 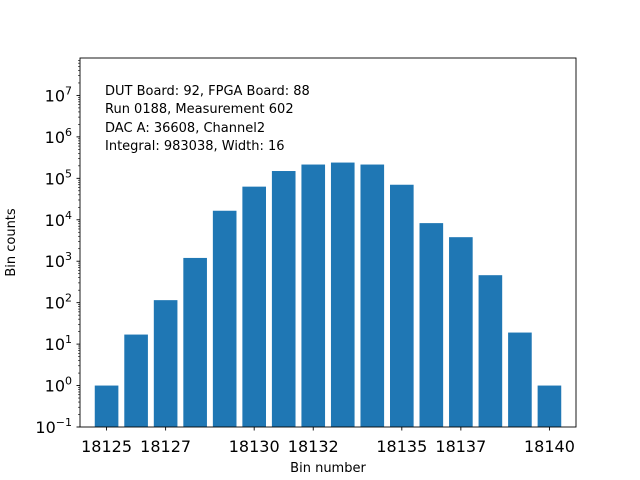 What do you see at coordinates (11, 242) in the screenshot?
I see `y-axis-label: Bin counts` at bounding box center [11, 242].